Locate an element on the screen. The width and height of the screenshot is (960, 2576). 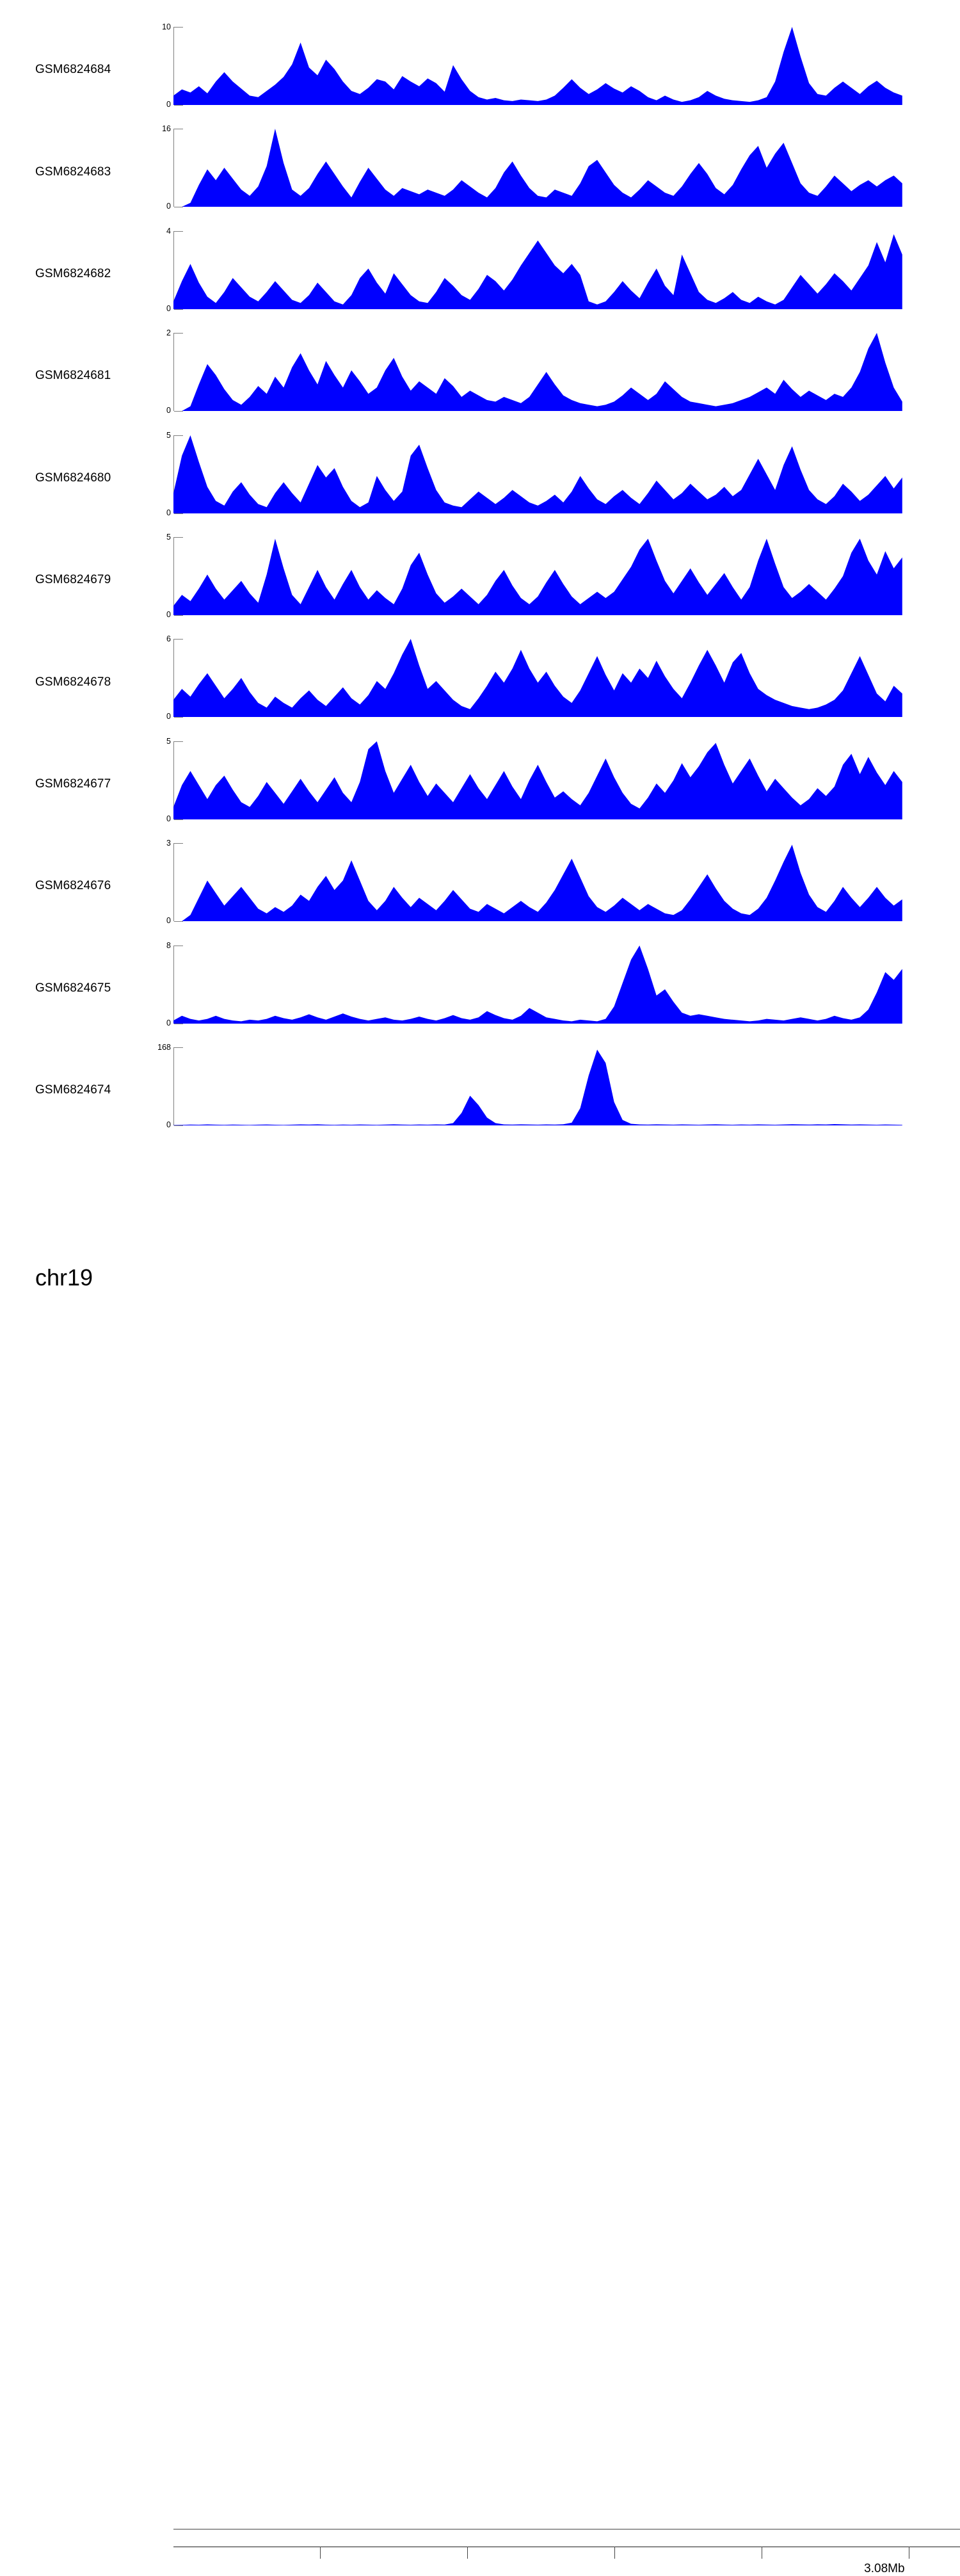
track-sample-label: GSM6824678 is located at coordinates (73, 682).